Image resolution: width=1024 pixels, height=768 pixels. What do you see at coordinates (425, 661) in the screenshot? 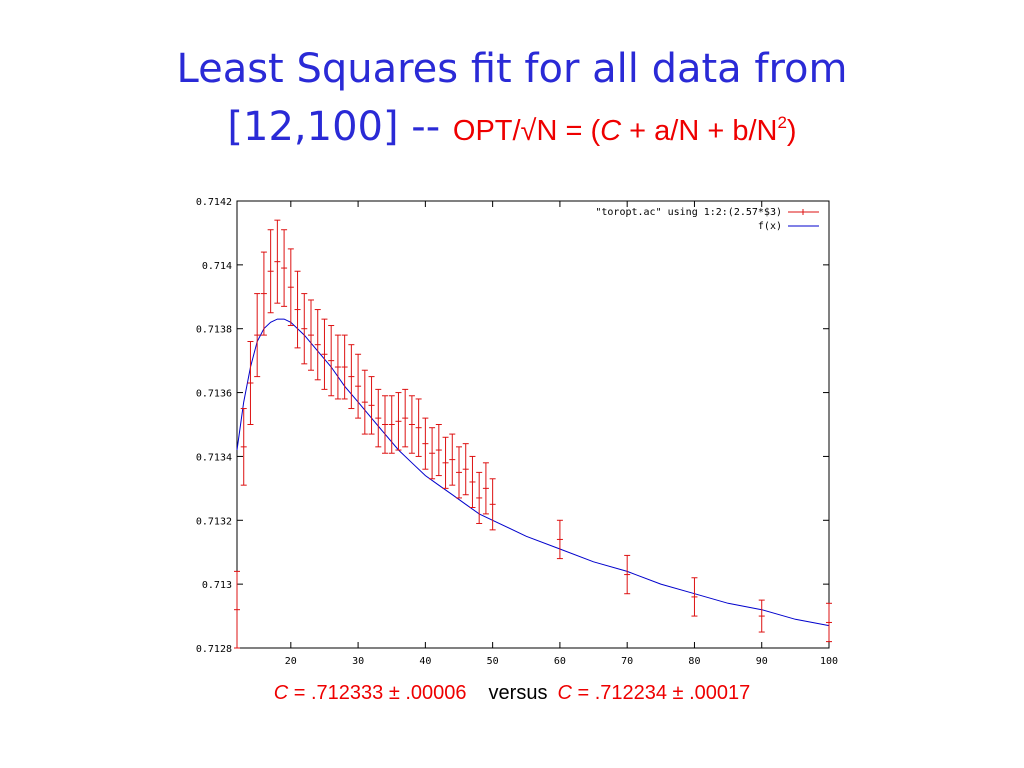
I see `x-tick-label: 40` at bounding box center [425, 661].